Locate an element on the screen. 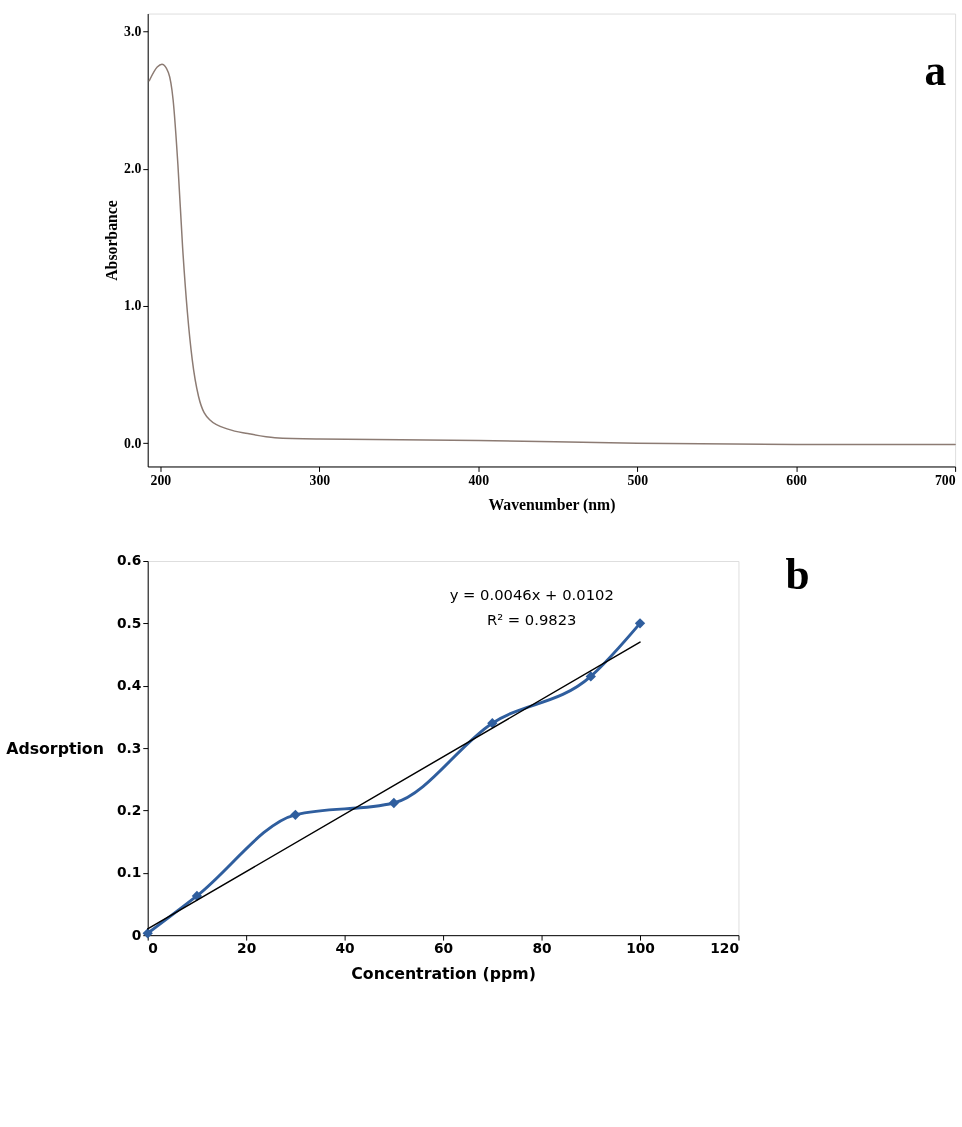  x-tick-label: 60 is located at coordinates (444, 948).